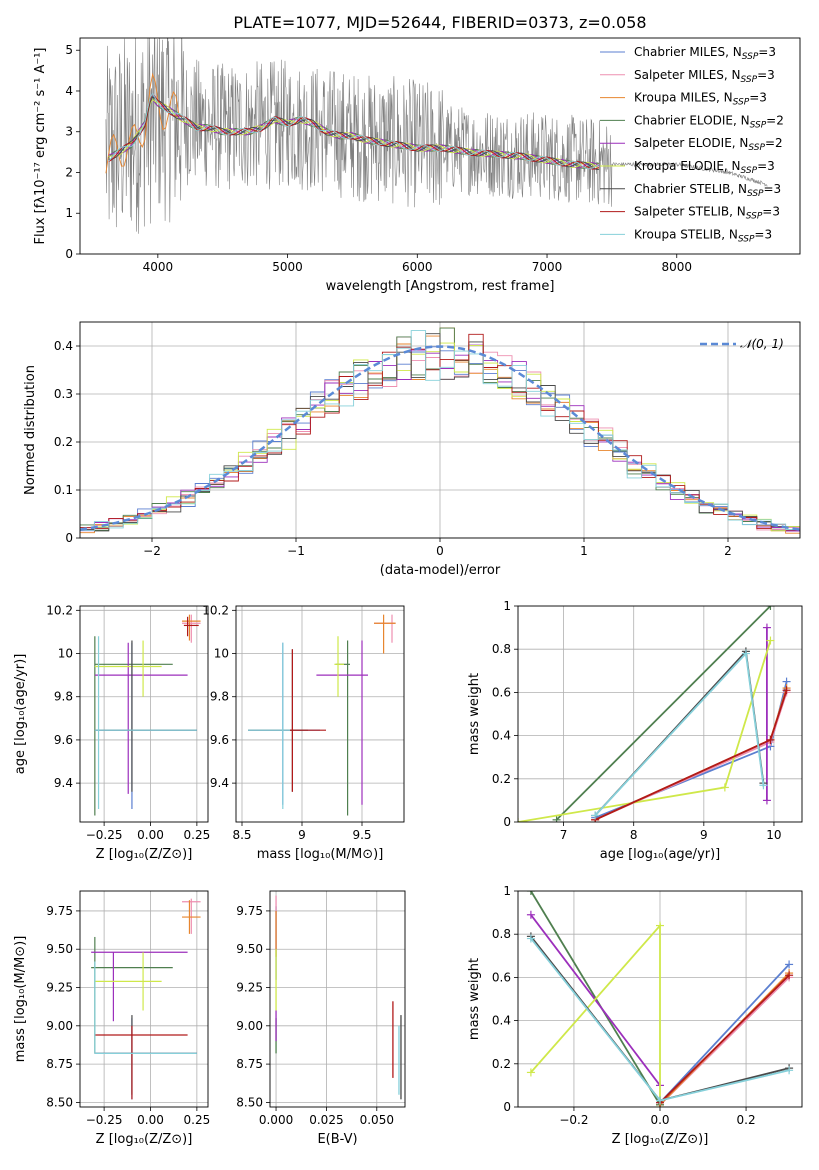 The image size is (819, 1170). I want to click on legend-text: Kroupa ELODIE, N, so click(687, 166).